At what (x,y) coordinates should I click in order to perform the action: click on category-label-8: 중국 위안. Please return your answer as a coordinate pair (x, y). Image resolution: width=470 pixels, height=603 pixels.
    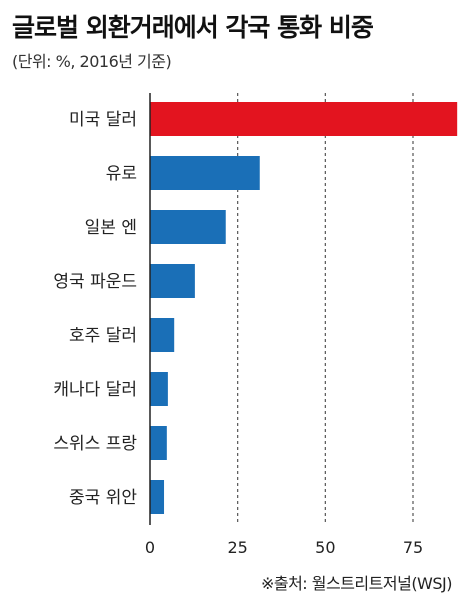
    Looking at the image, I should click on (103, 498).